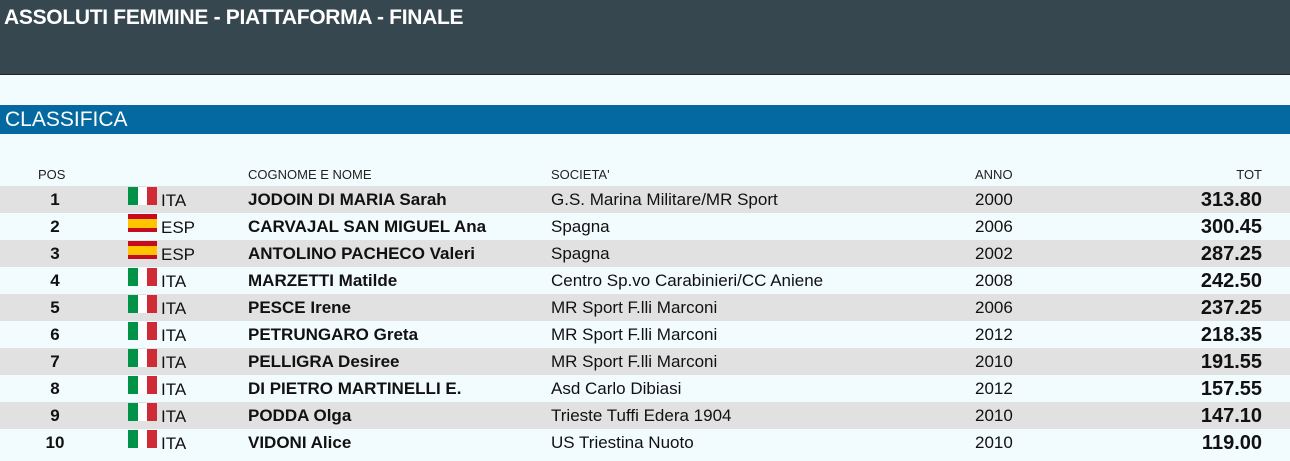 The height and width of the screenshot is (461, 1290). What do you see at coordinates (324, 361) in the screenshot?
I see `athlete-name: PELLIGRA Desiree` at bounding box center [324, 361].